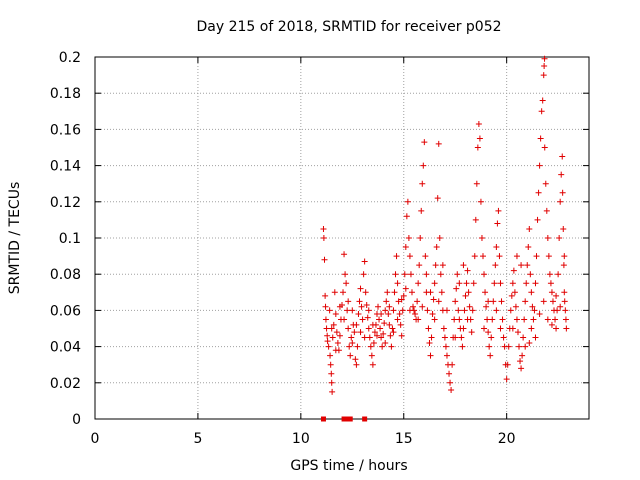 Image resolution: width=640 pixels, height=480 pixels. Describe the element at coordinates (65, 94) in the screenshot. I see `y-tick-label: 0.18` at that location.